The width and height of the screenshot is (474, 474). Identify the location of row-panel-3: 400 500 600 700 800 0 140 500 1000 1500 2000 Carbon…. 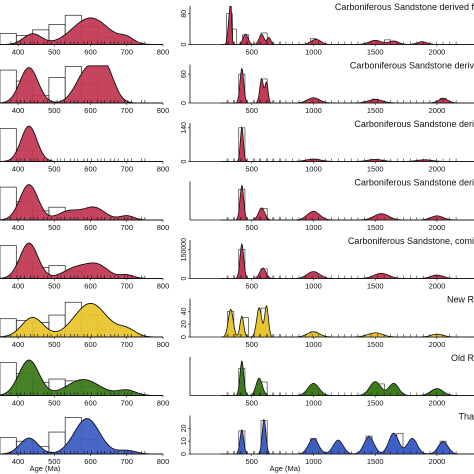
(237, 146).